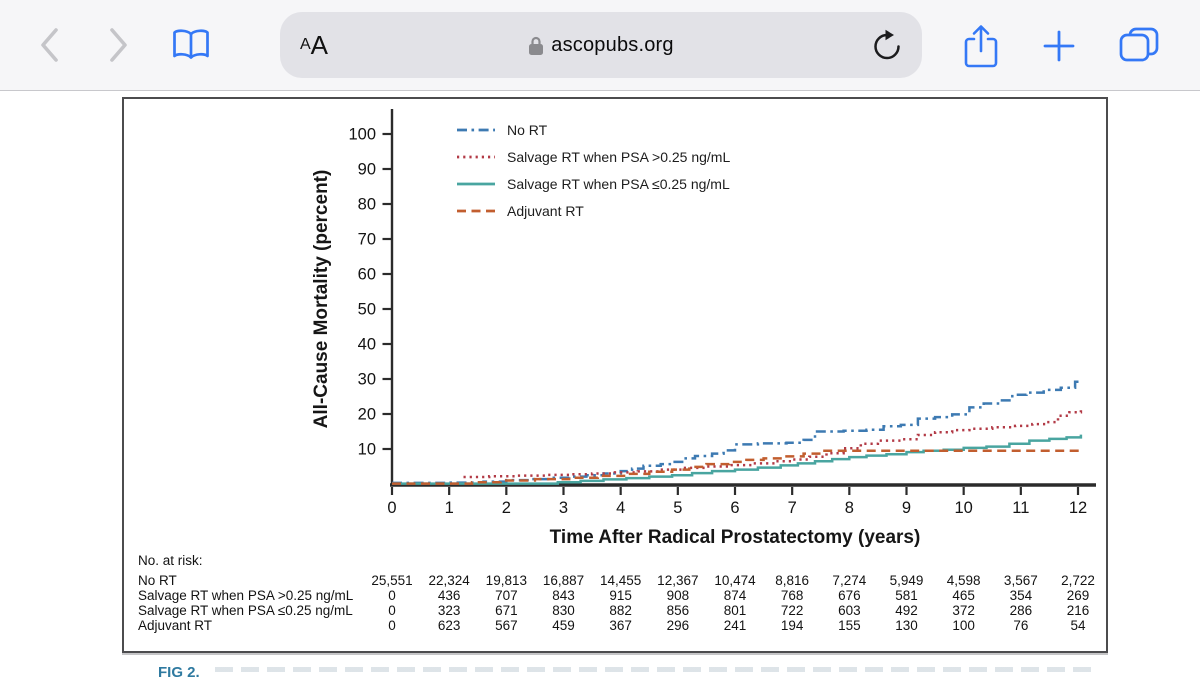 This screenshot has height=681, width=1200. What do you see at coordinates (563, 508) in the screenshot?
I see `x-tick-label: 3` at bounding box center [563, 508].